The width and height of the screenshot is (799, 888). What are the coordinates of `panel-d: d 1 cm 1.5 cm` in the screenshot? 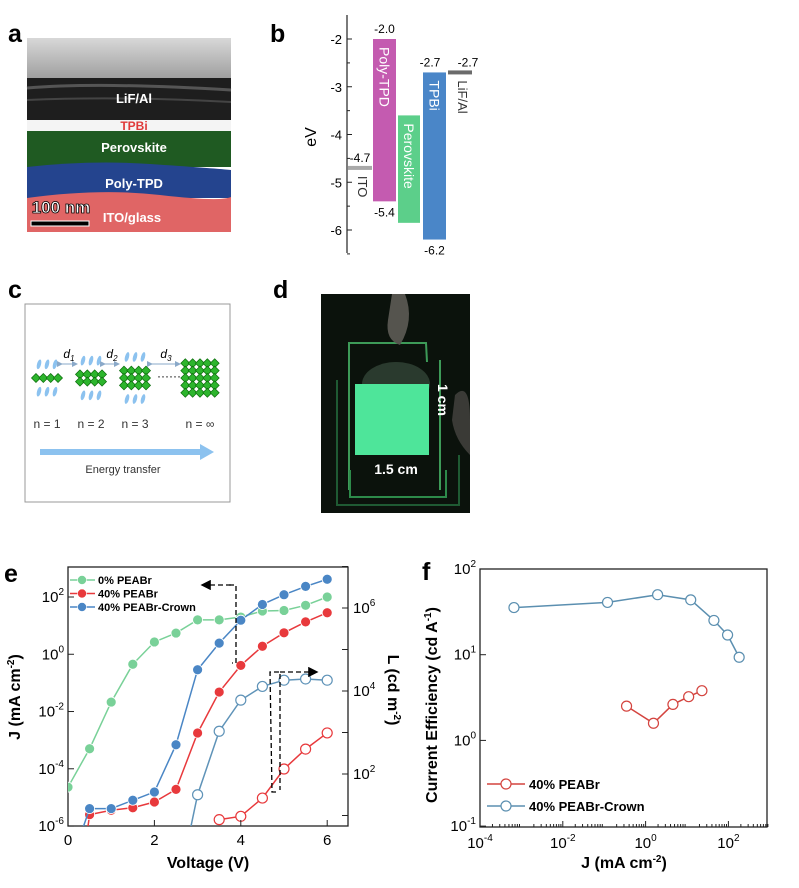 It's located at (371, 394).